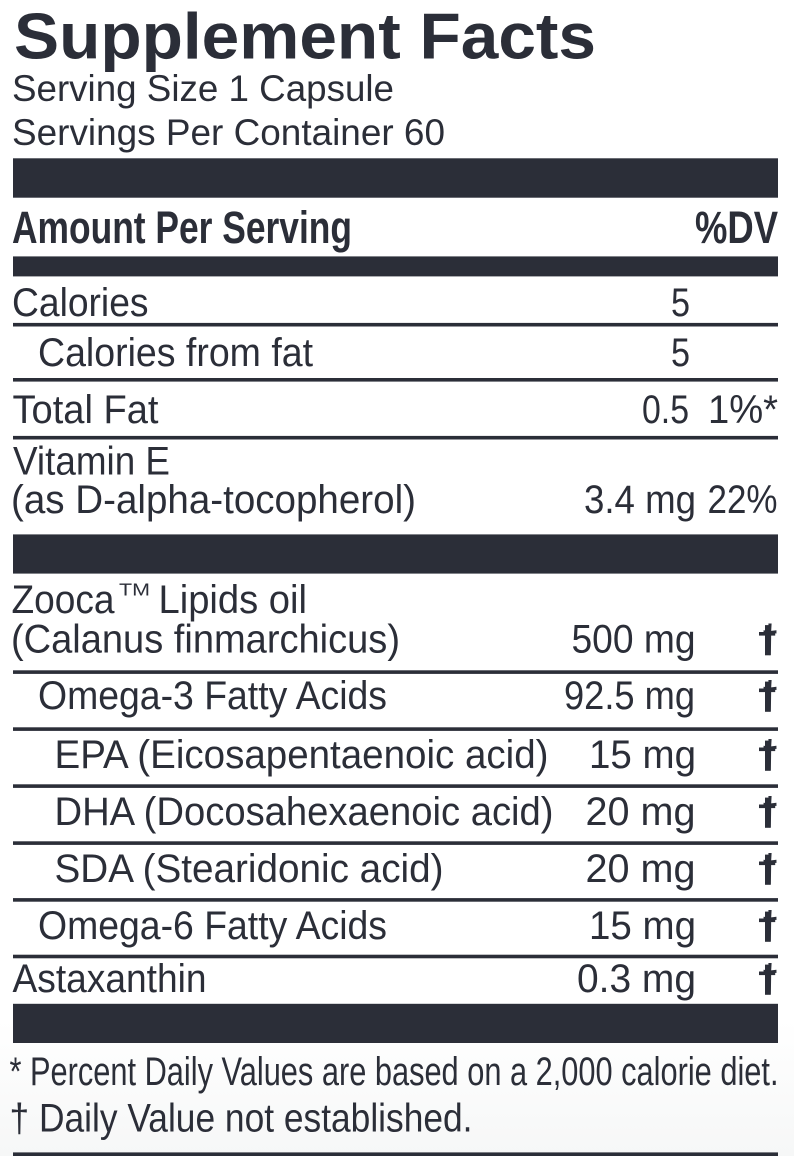 Image resolution: width=794 pixels, height=1156 pixels. I want to click on svg-text: 92.5 mg, so click(629, 696).